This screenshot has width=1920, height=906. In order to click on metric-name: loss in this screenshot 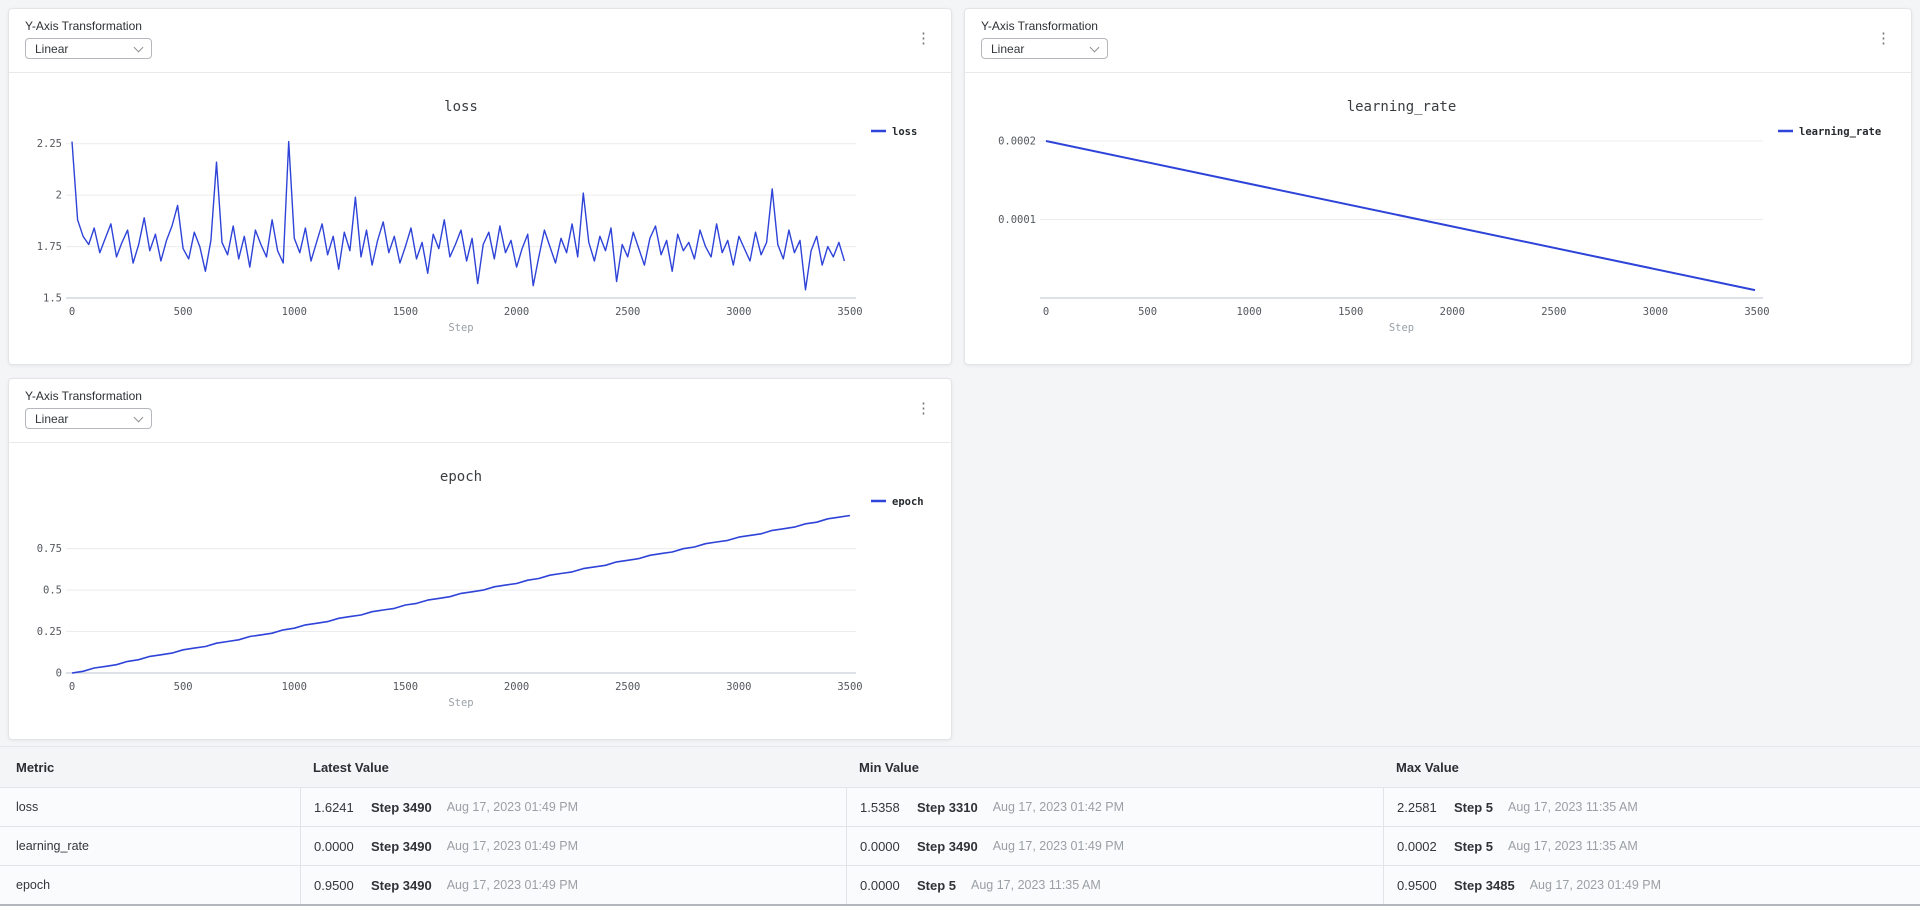, I will do `click(27, 807)`.